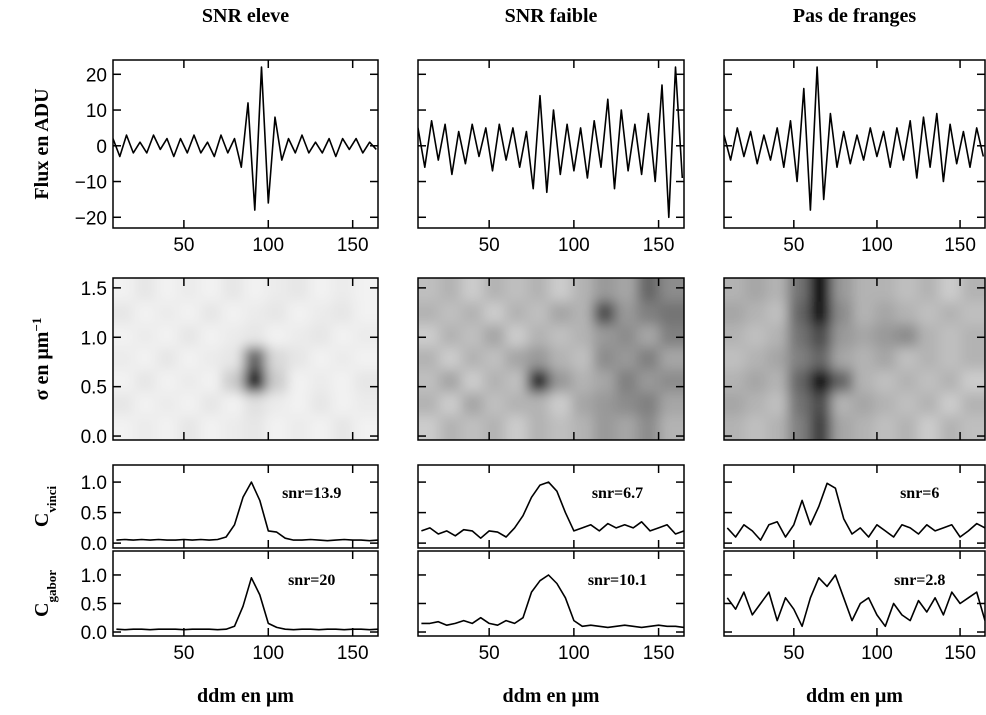 Image resolution: width=986 pixels, height=715 pixels. What do you see at coordinates (919, 493) in the screenshot?
I see `annotation: snr=6` at bounding box center [919, 493].